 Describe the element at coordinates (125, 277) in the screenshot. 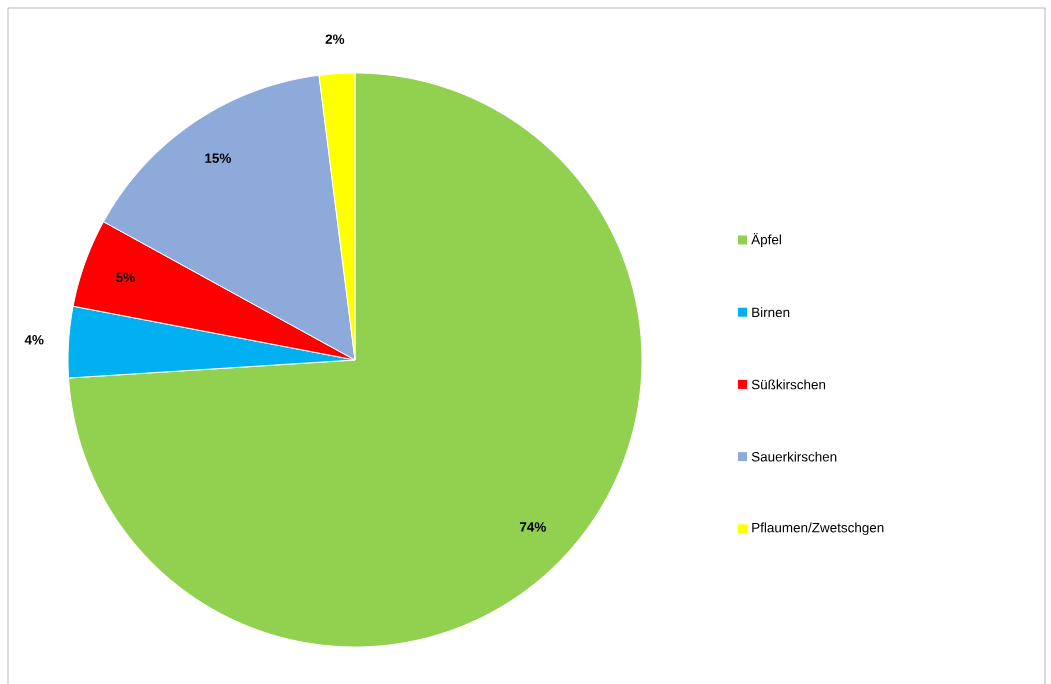

I see `data-label: 5%` at that location.